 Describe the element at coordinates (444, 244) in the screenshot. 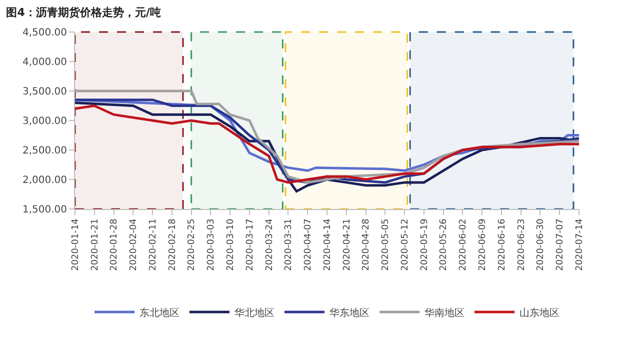

I see `x-tick-label: 2020-05-26` at that location.